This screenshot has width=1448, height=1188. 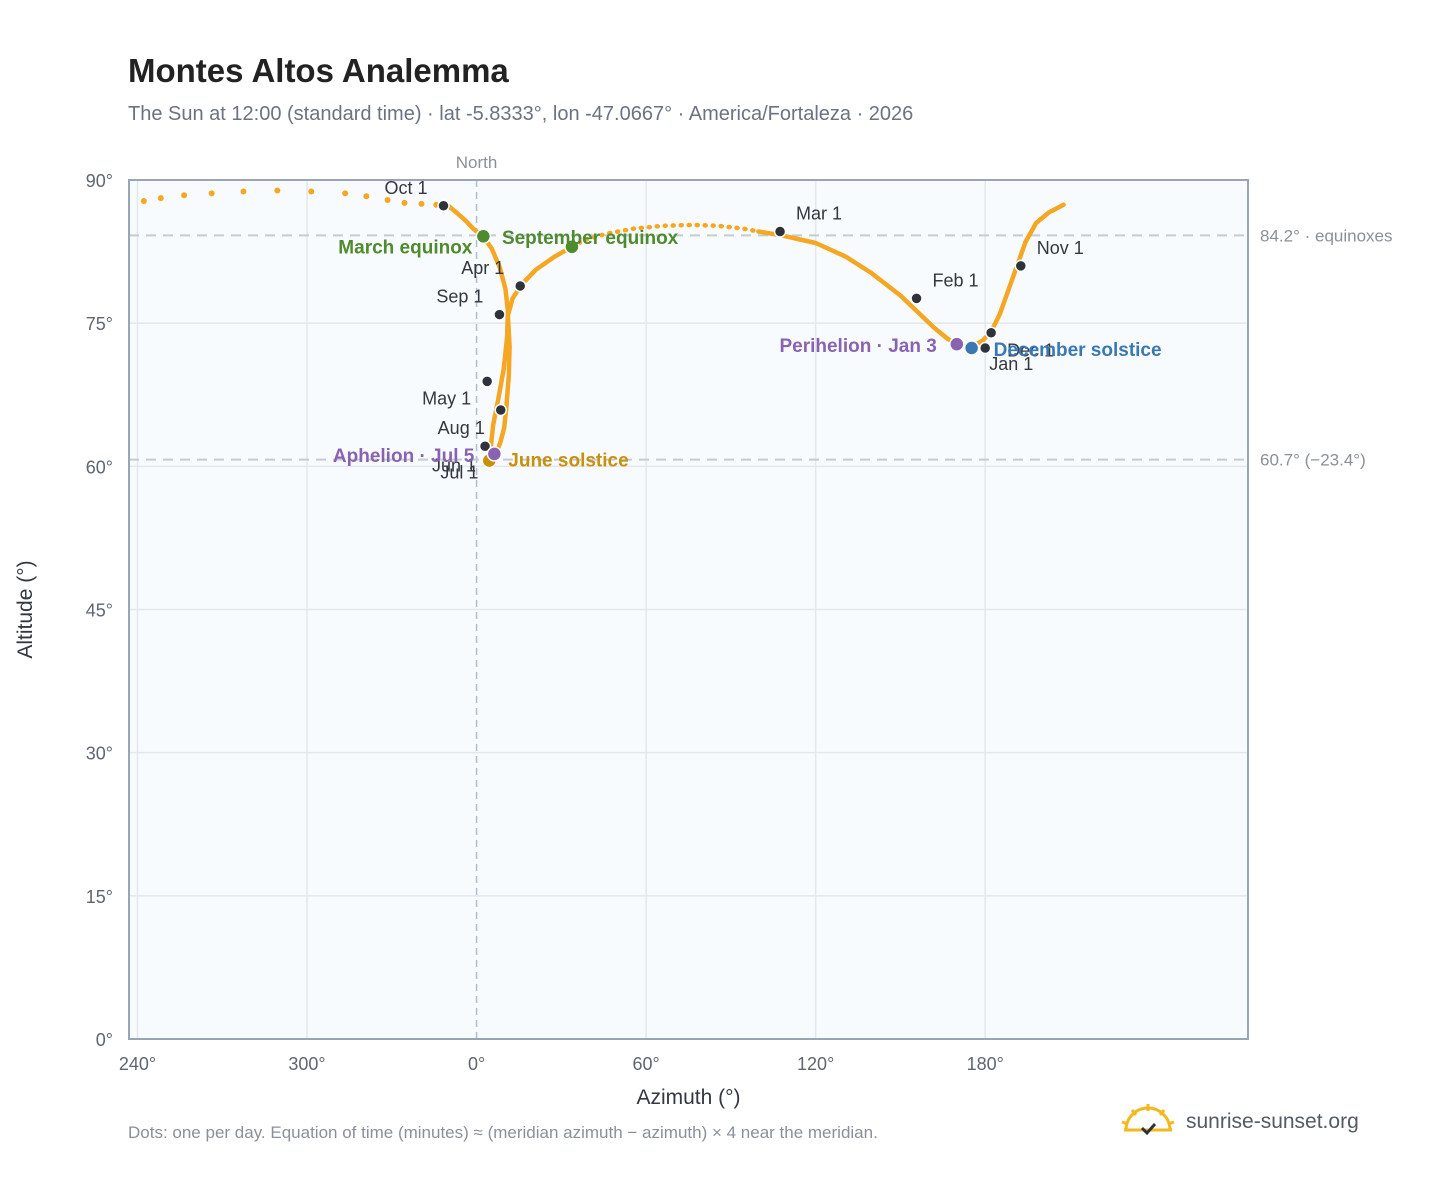 What do you see at coordinates (318, 70) in the screenshot?
I see `chart-title: Montes Altos Analemma` at bounding box center [318, 70].